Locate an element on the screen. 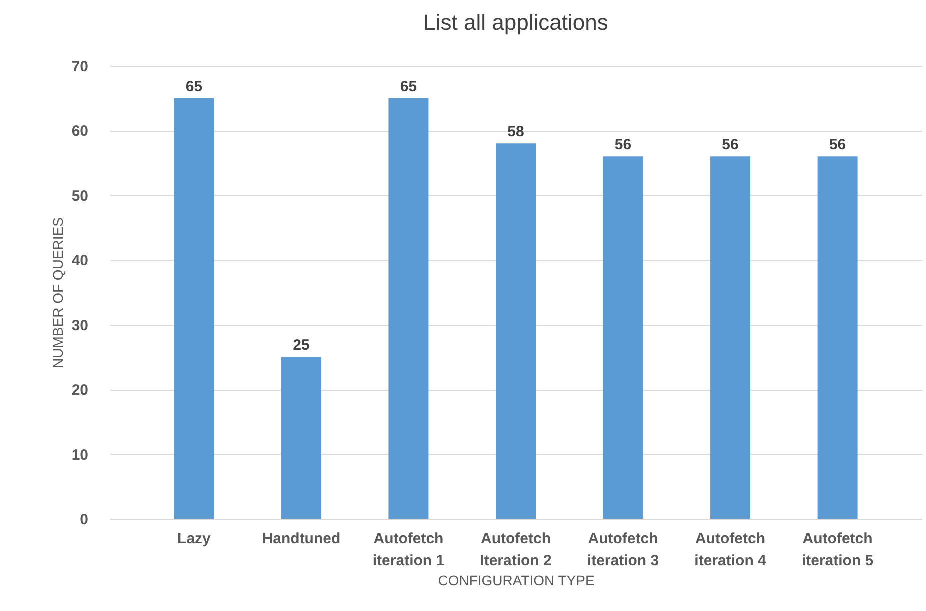 This screenshot has height=611, width=926. y-tick-label: 30 is located at coordinates (80, 325).